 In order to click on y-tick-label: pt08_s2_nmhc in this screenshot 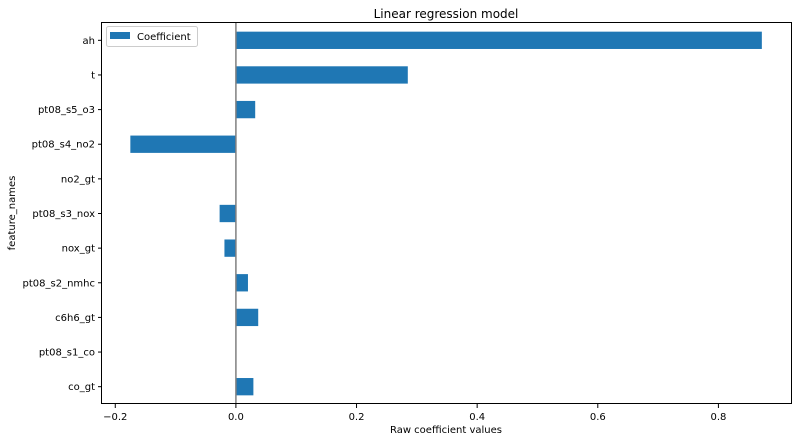, I will do `click(59, 283)`.